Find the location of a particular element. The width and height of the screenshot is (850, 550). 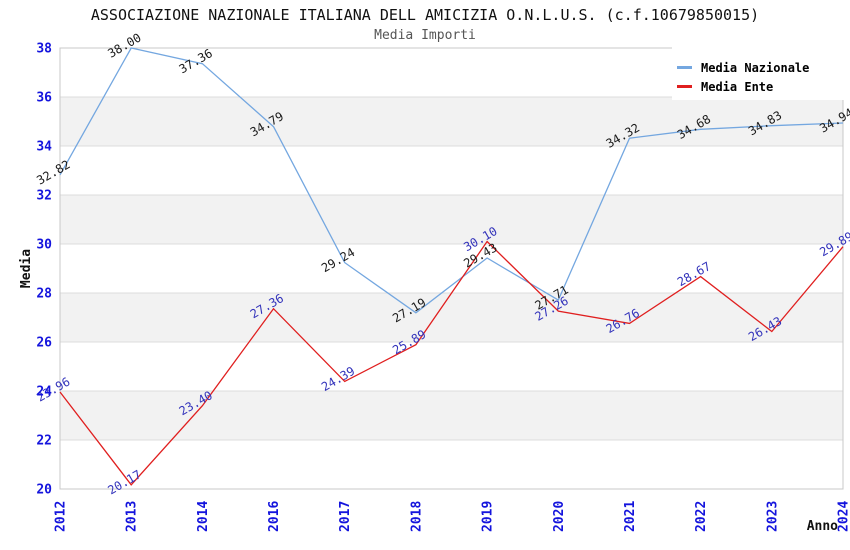

x-tick-label: 2020 is located at coordinates (559, 516).